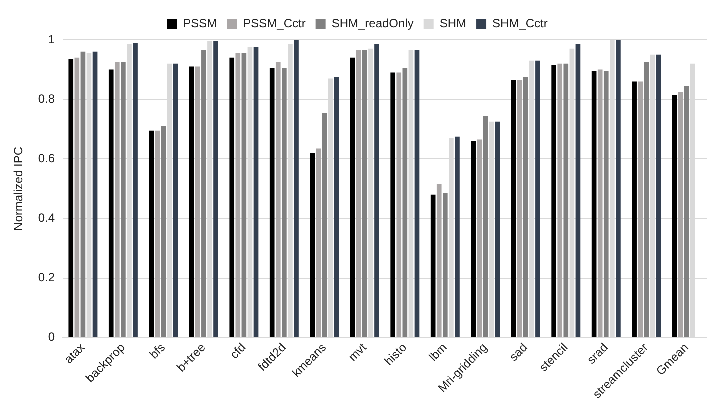 This screenshot has width=725, height=413. Describe the element at coordinates (47, 218) in the screenshot. I see `y-tick-label: 0.4` at that location.